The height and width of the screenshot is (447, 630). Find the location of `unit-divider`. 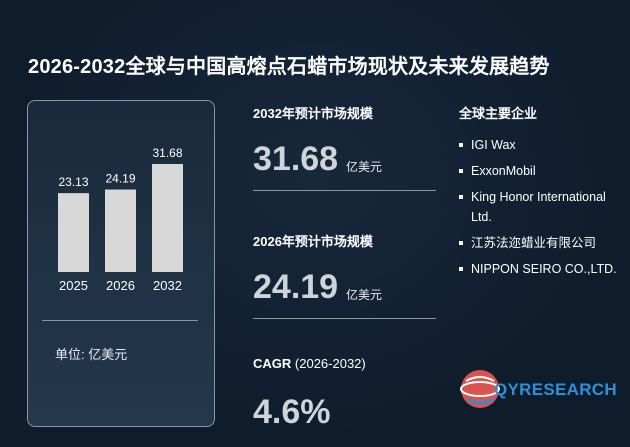

unit-divider is located at coordinates (120, 320).